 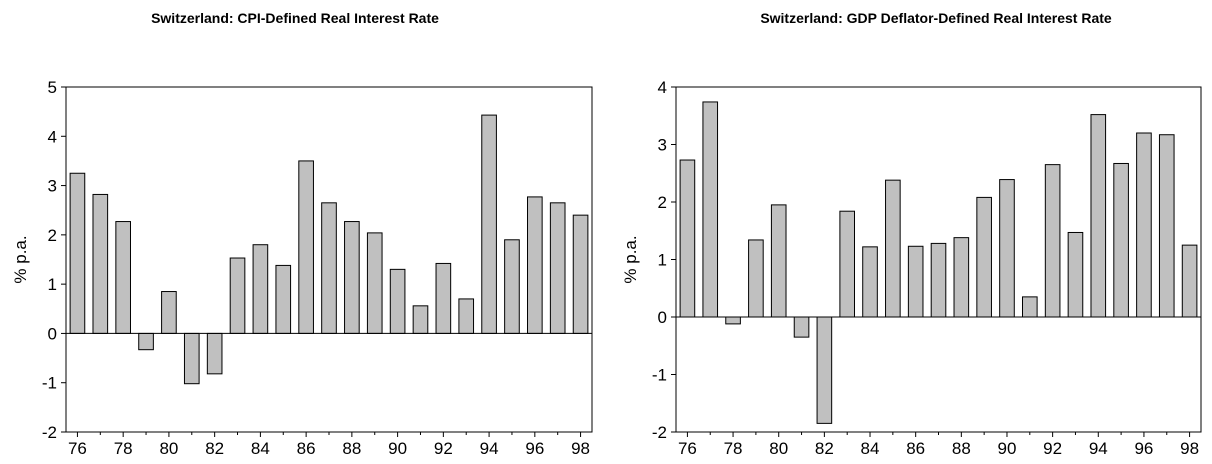 What do you see at coordinates (52, 87) in the screenshot?
I see `y-tick-label: 5` at bounding box center [52, 87].